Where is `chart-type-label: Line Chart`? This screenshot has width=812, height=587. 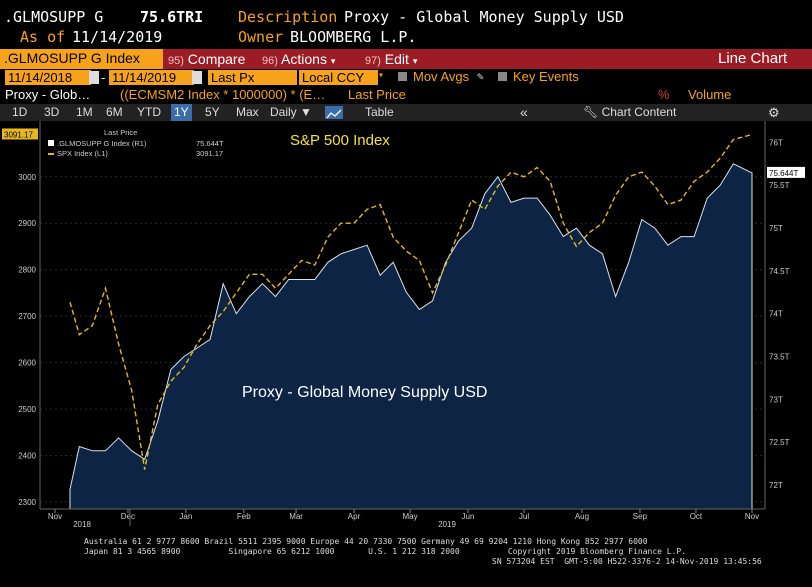 chart-type-label: Line Chart is located at coordinates (753, 58).